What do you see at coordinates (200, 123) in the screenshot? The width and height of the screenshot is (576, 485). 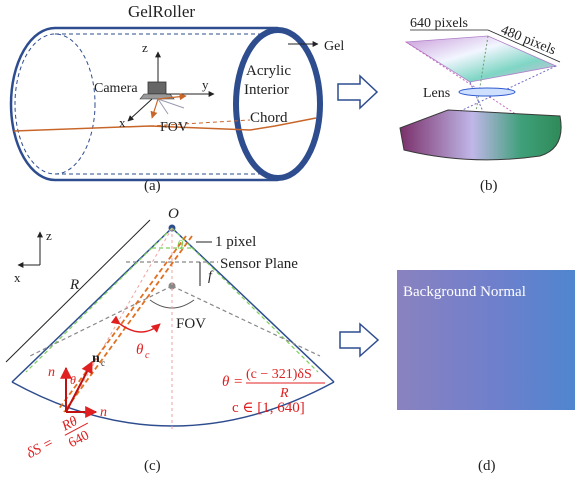 I see `chord-dashed` at bounding box center [200, 123].